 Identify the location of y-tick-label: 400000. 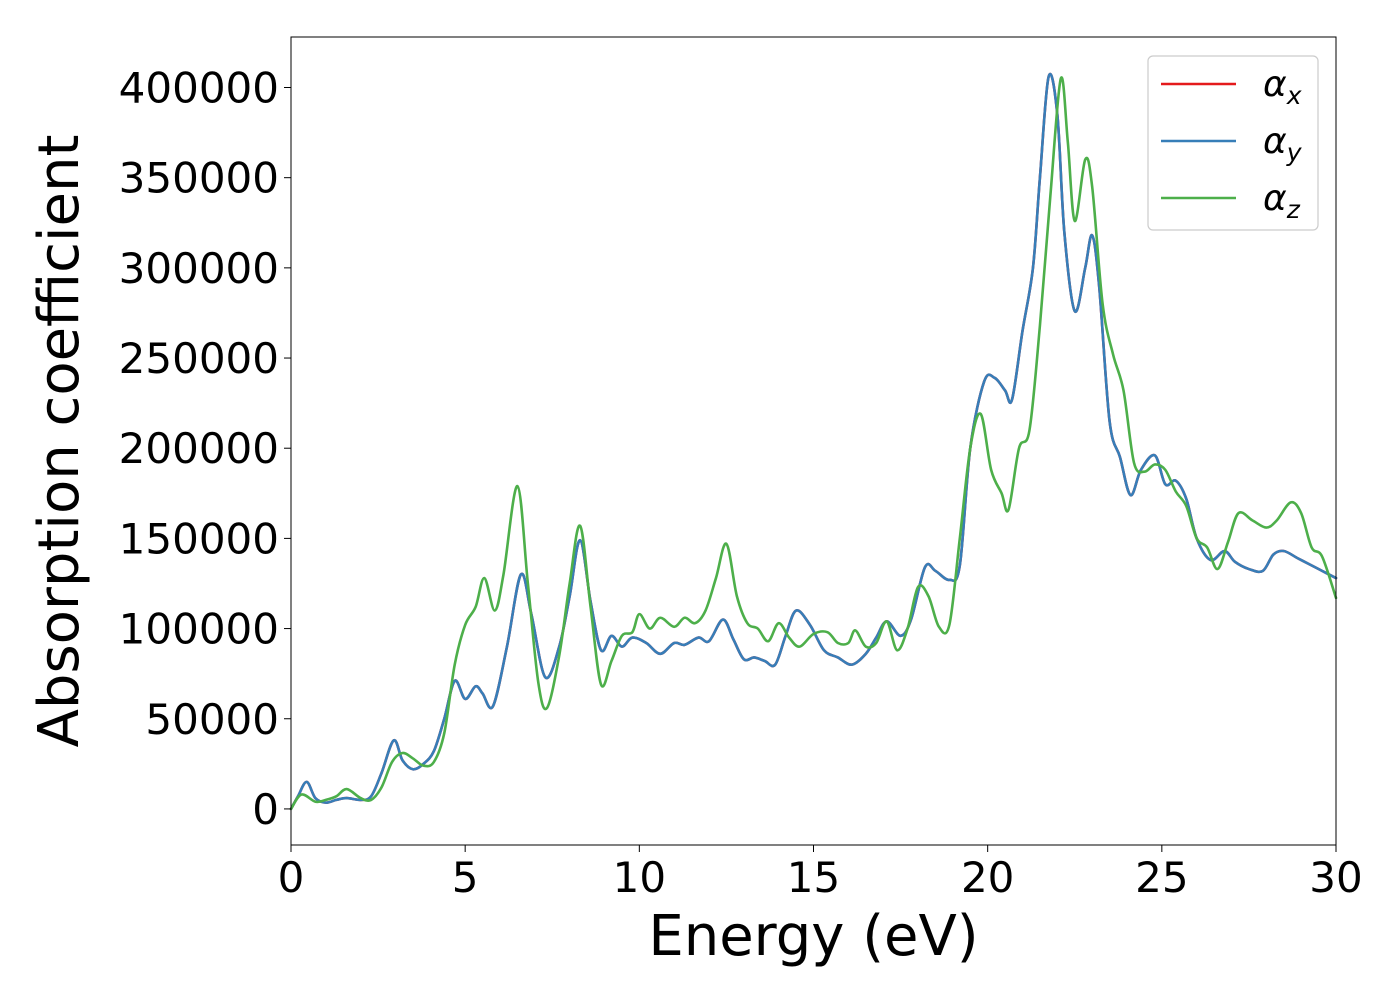
(199, 88).